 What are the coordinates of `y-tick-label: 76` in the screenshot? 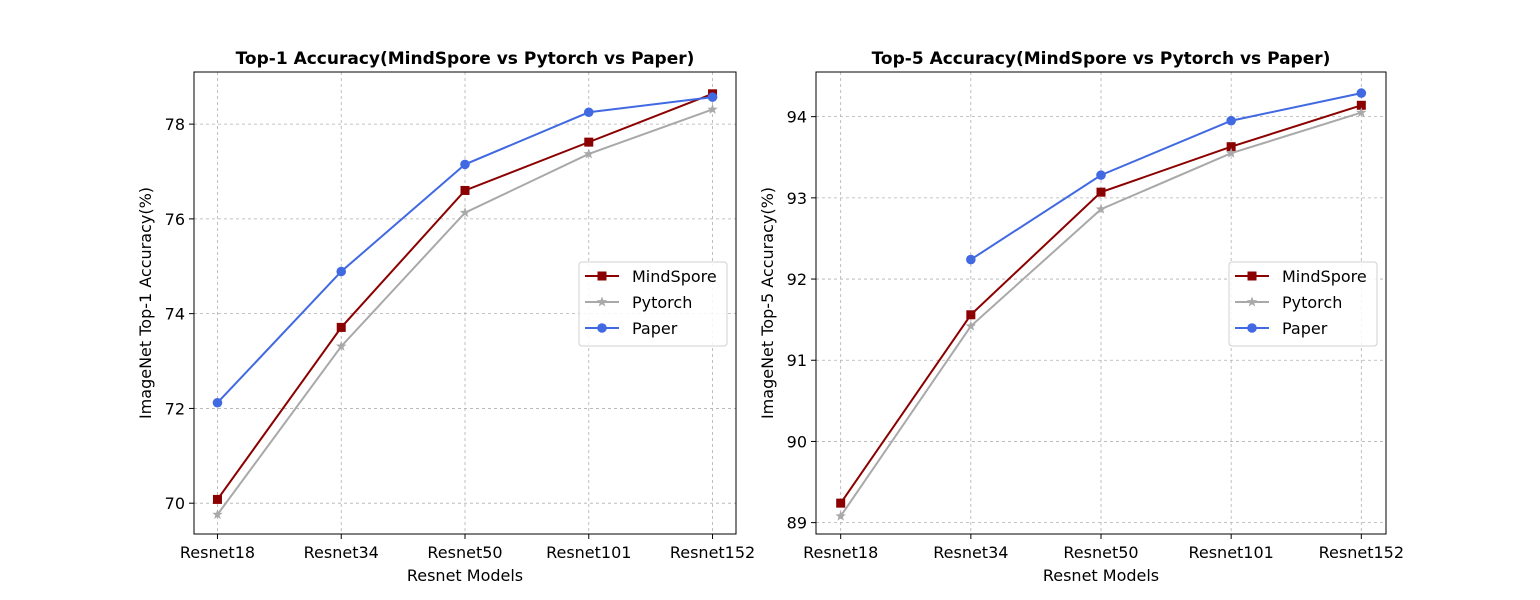 It's located at (175, 219).